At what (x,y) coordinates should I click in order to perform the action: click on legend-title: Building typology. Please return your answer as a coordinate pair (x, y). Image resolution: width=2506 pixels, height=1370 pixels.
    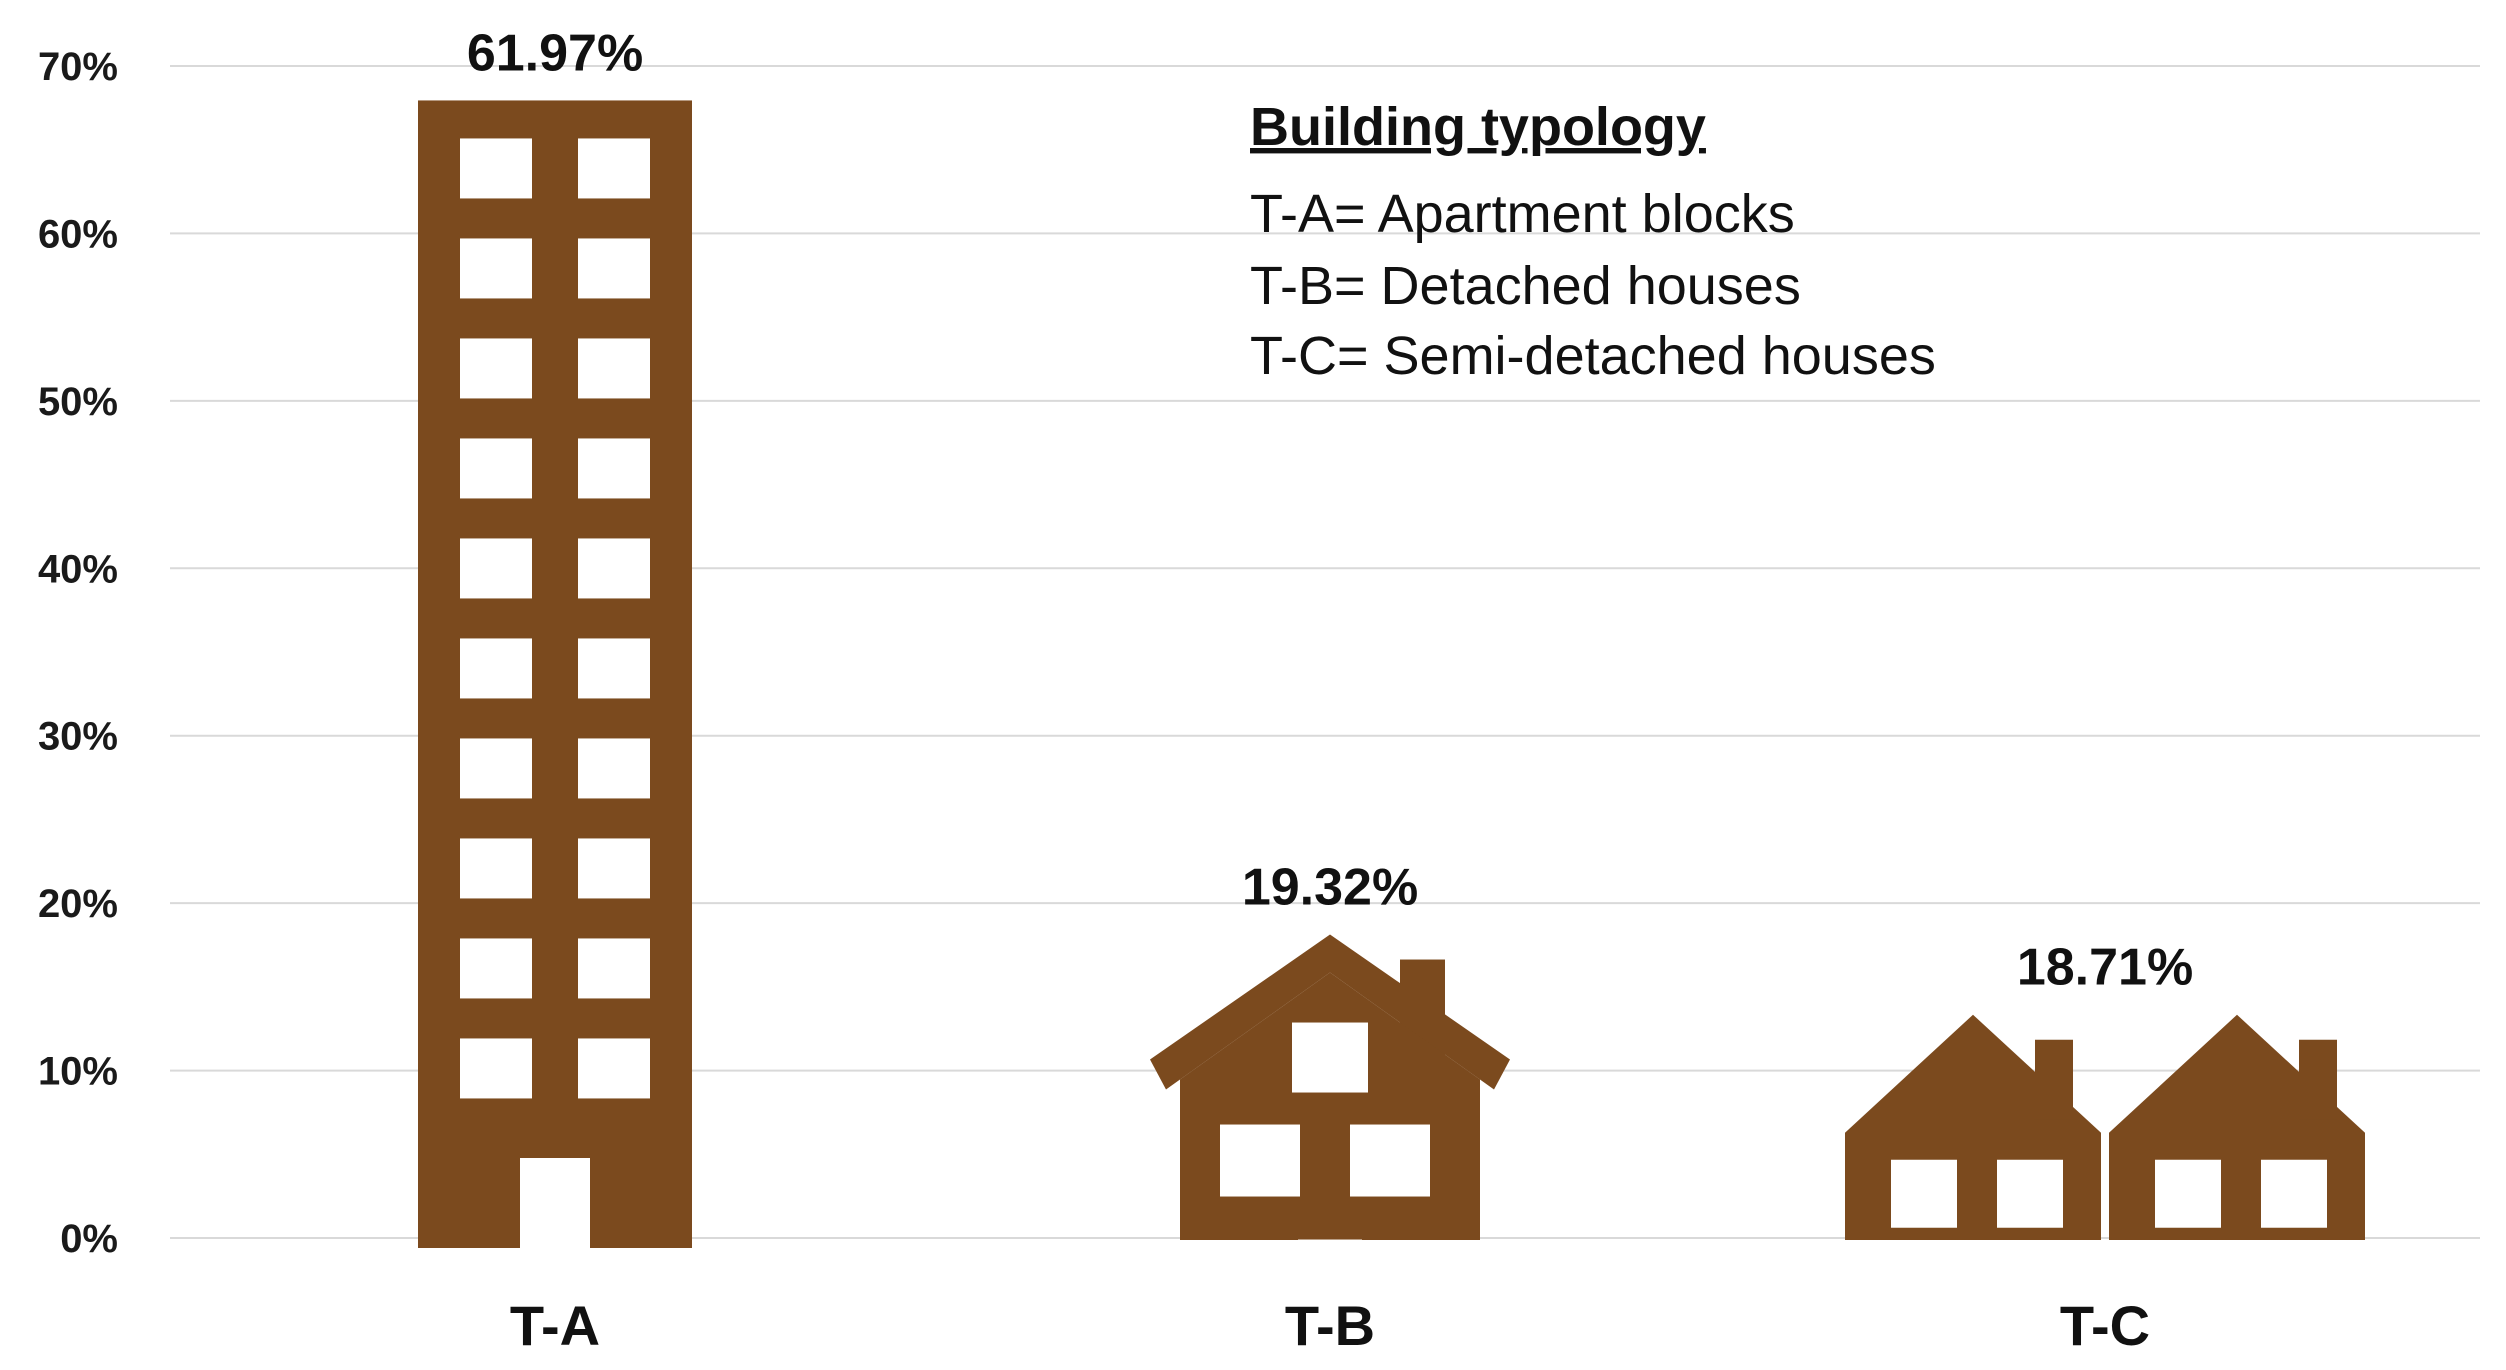
    Looking at the image, I should click on (1478, 127).